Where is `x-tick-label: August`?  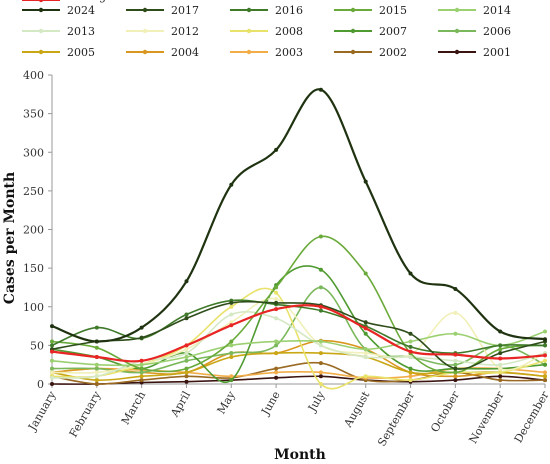 x-tick-label: August is located at coordinates (357, 410).